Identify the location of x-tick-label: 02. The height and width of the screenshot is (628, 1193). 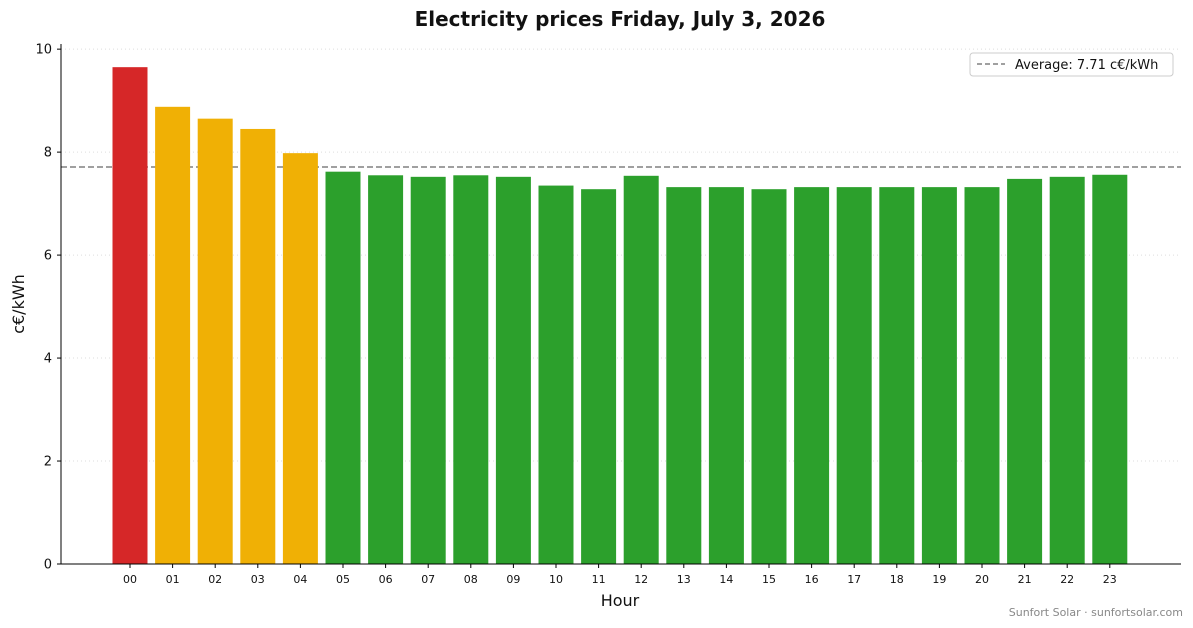
(215, 579).